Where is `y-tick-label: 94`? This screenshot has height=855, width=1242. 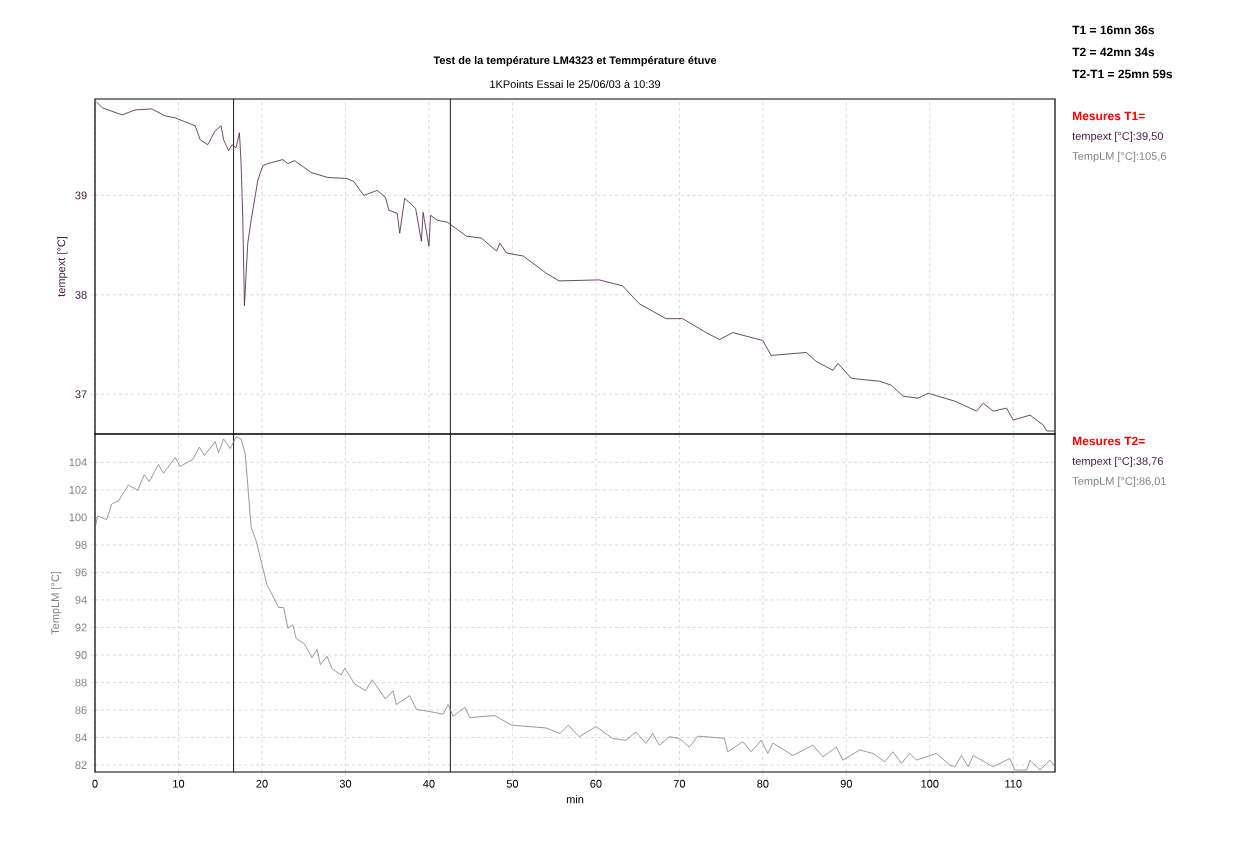 y-tick-label: 94 is located at coordinates (81, 600).